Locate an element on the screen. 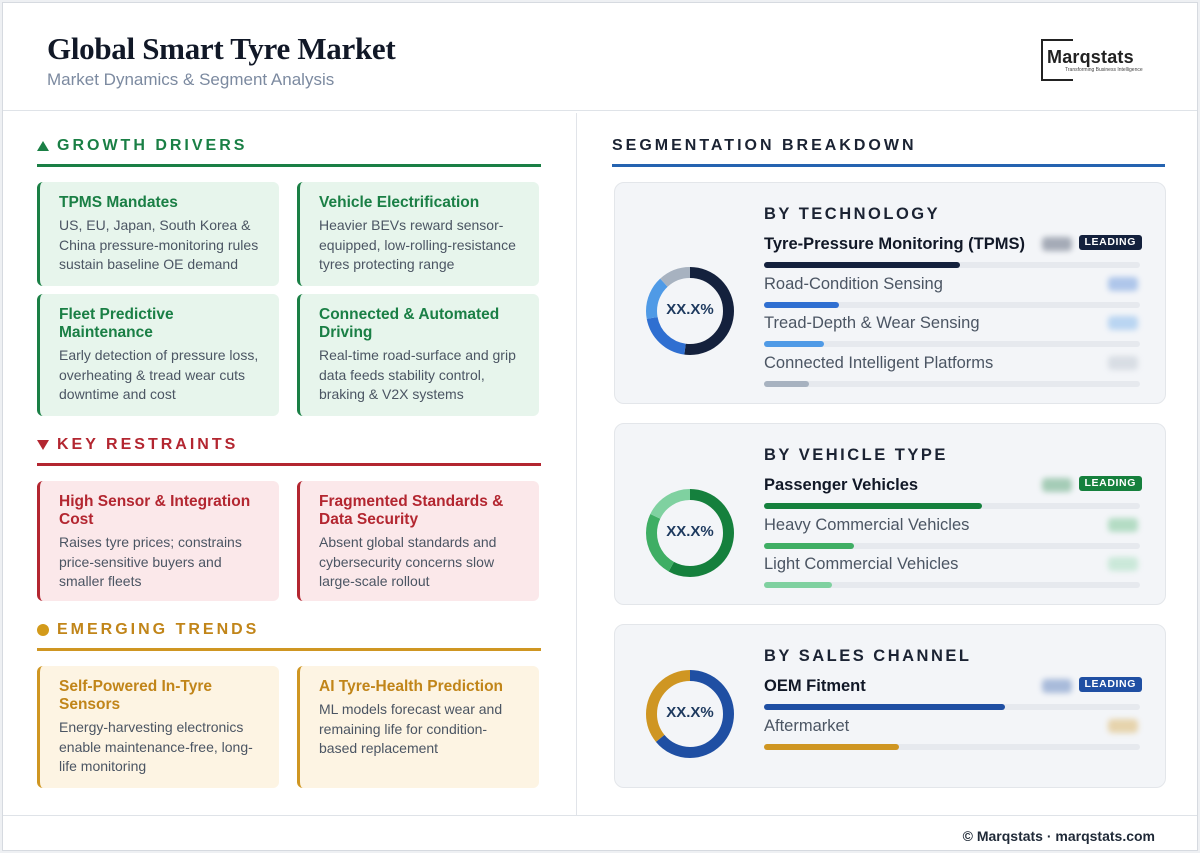 Image resolution: width=1200 pixels, height=853 pixels. trend-card-title: AI Tyre-Health Prediction is located at coordinates (411, 686).